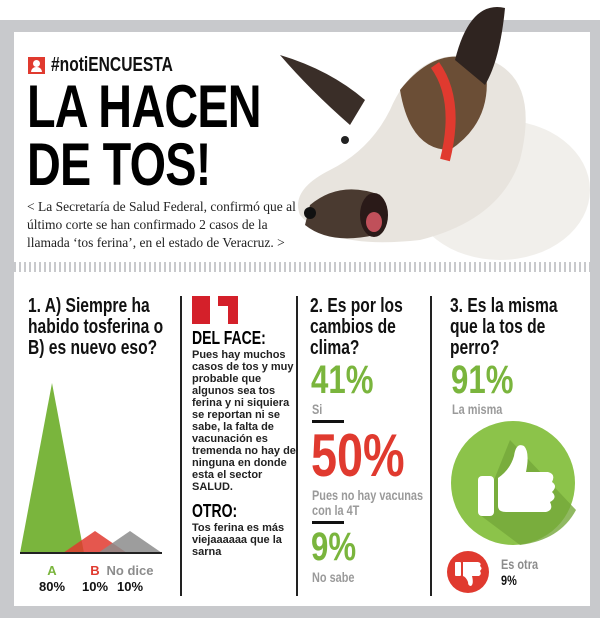 The image size is (600, 618). I want to click on q3-question: 3. Es la misma que la tos de perro?, so click(504, 327).